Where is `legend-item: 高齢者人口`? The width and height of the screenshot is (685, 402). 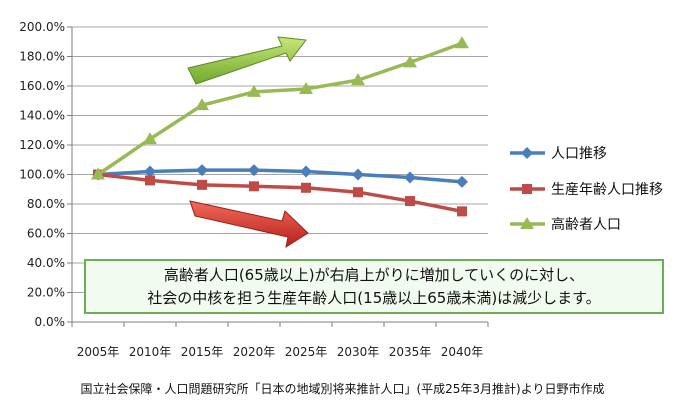
legend-item: 高齢者人口 is located at coordinates (565, 224).